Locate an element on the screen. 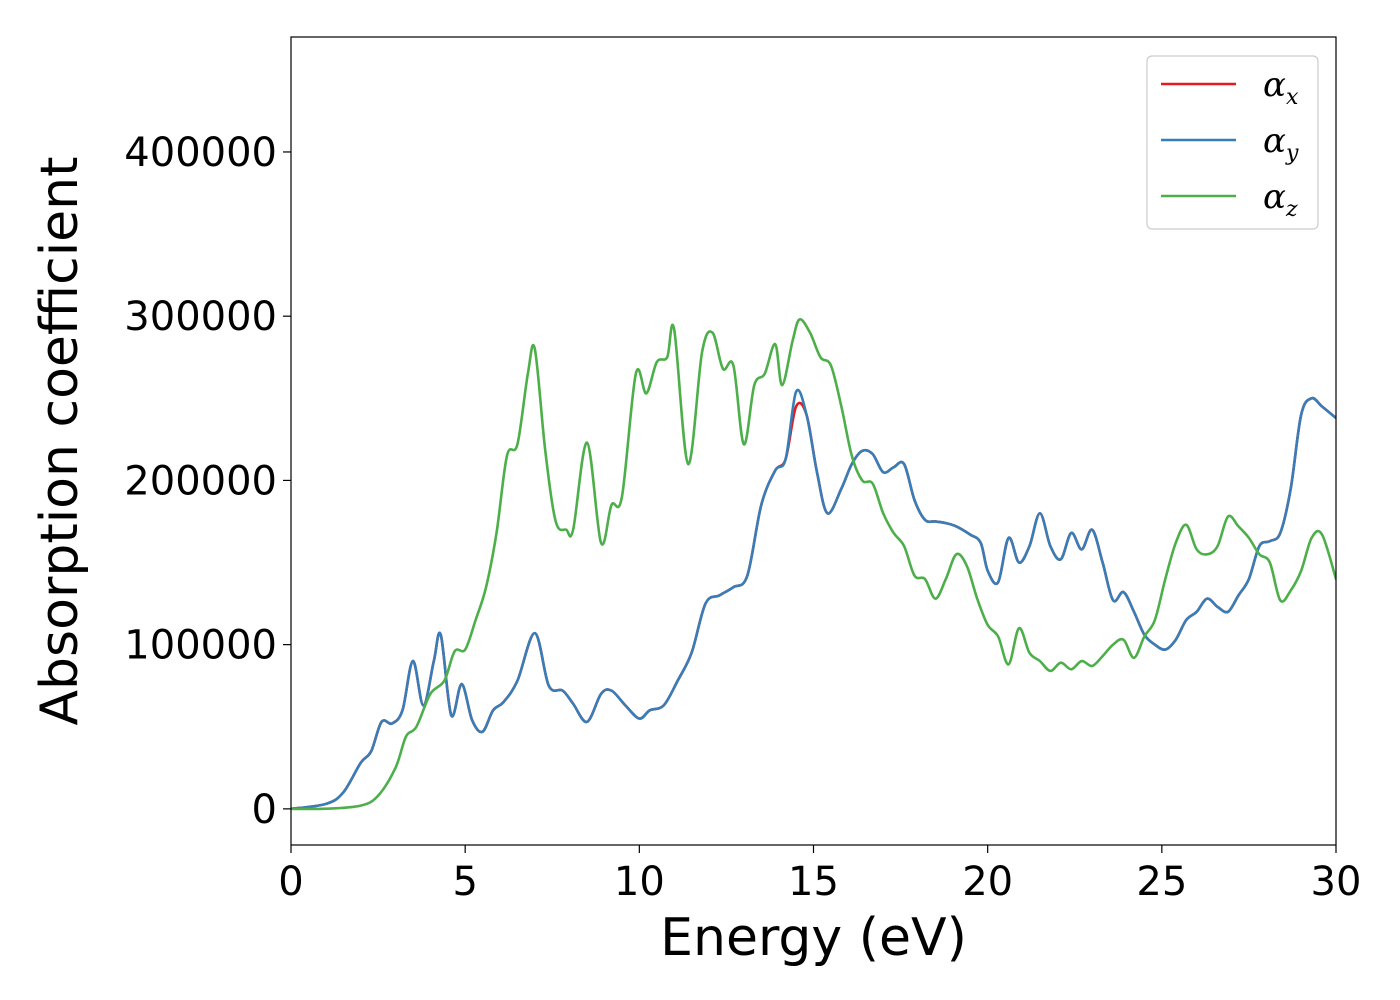  legend: αx αy αz is located at coordinates (1232, 142).